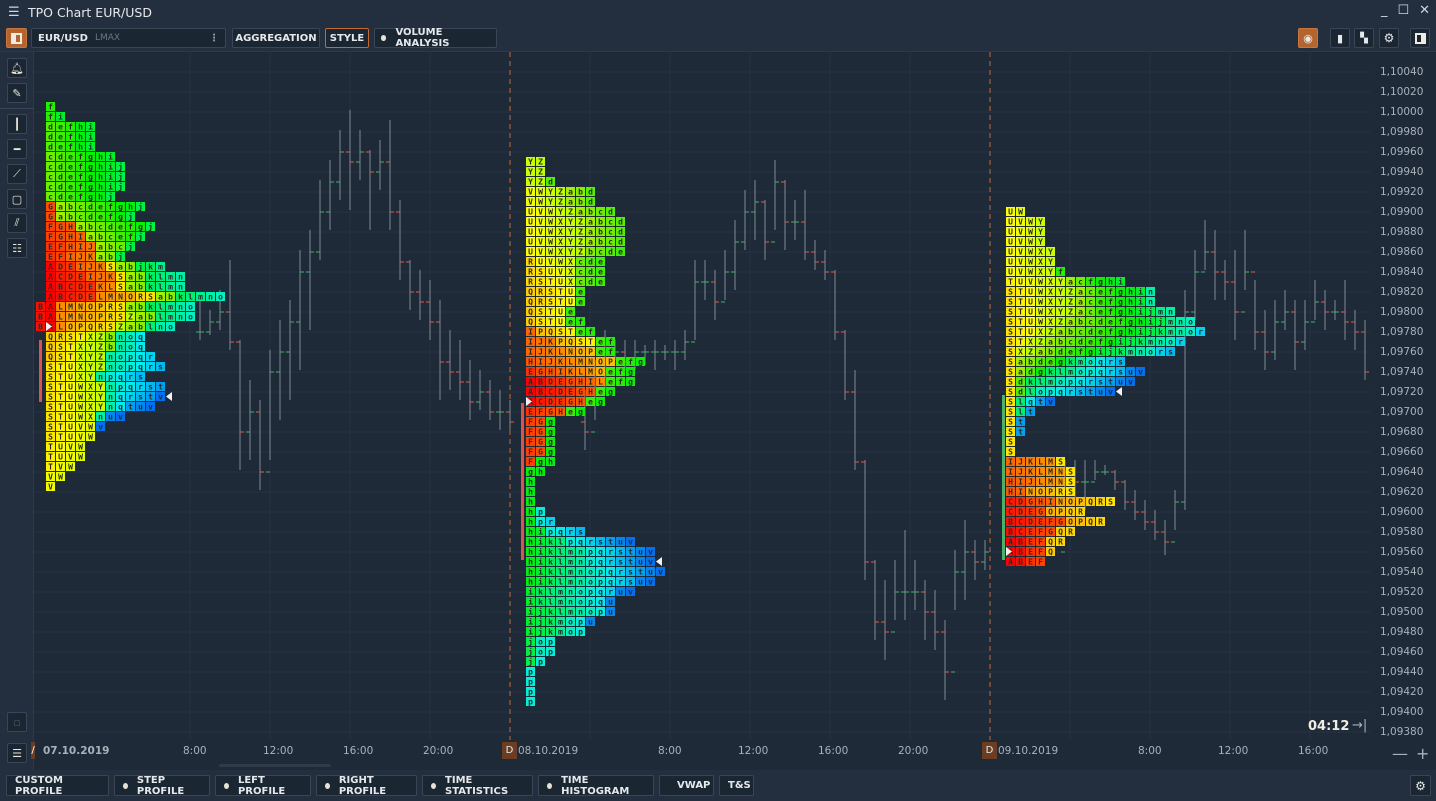 The width and height of the screenshot is (1436, 801). What do you see at coordinates (535, 162) in the screenshot?
I see `tpo-row-letters: YZ` at bounding box center [535, 162].